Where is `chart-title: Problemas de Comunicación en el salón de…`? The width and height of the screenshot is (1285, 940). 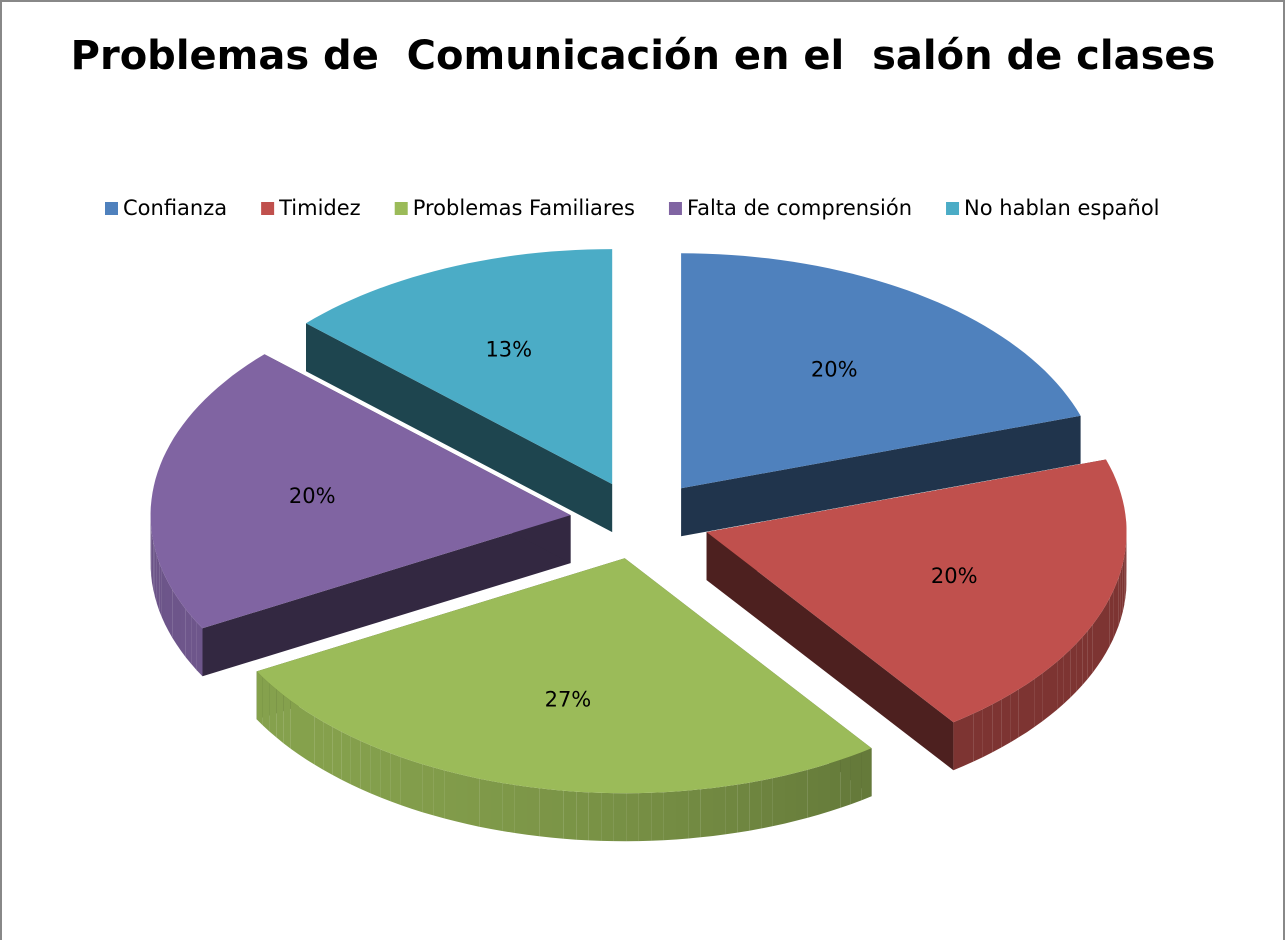 chart-title: Problemas de Comunicación en el salón de… is located at coordinates (643, 56).